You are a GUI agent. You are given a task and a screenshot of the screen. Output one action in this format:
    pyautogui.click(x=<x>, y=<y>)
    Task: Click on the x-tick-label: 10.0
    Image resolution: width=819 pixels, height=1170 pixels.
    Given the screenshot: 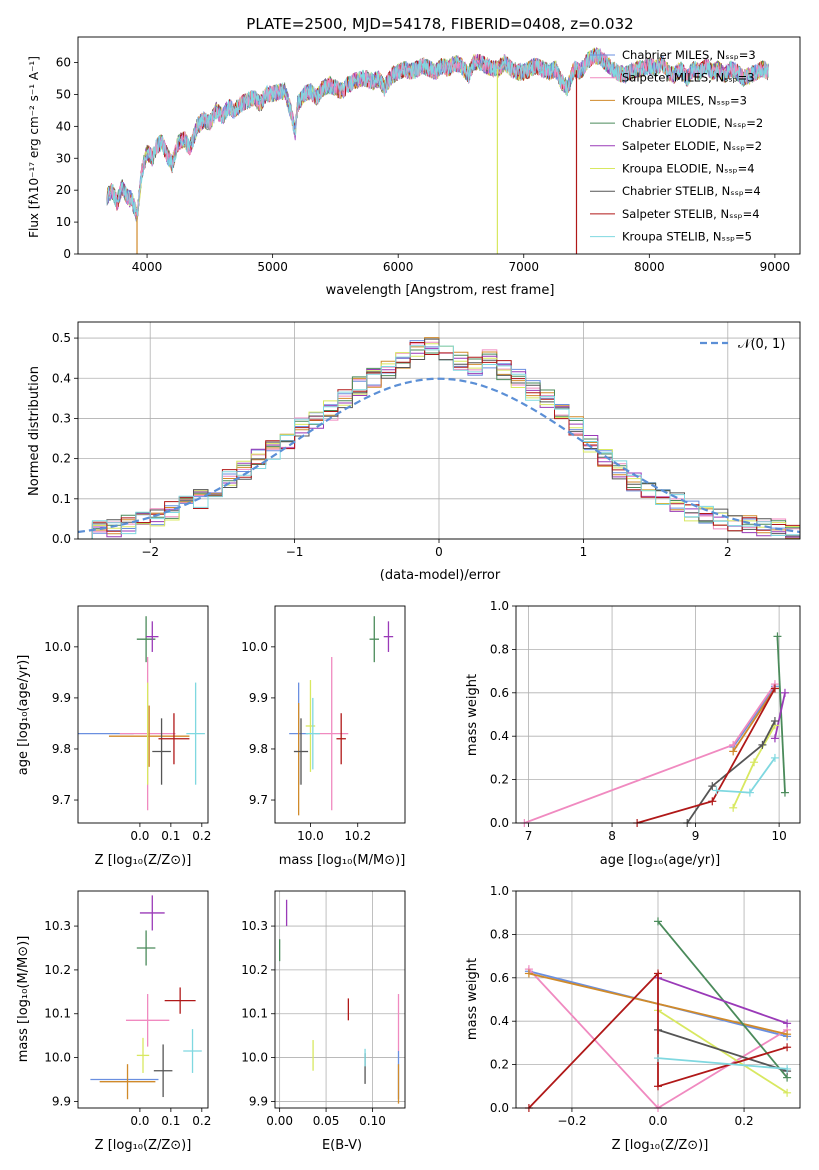 What is the action you would take?
    pyautogui.click(x=310, y=836)
    